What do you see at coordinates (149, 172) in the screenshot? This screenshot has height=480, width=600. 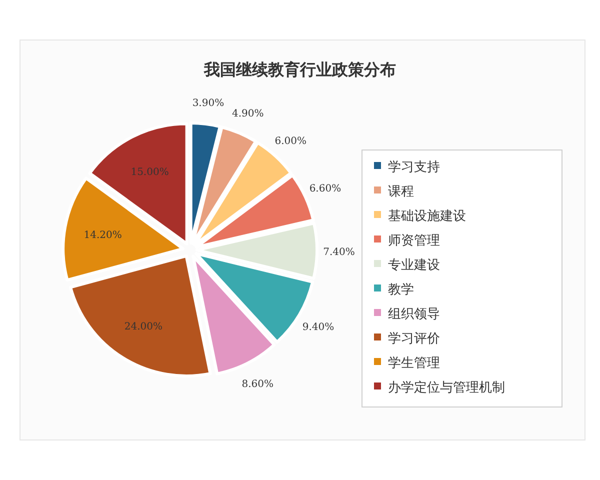 I see `data-label: 15.00%` at bounding box center [149, 172].